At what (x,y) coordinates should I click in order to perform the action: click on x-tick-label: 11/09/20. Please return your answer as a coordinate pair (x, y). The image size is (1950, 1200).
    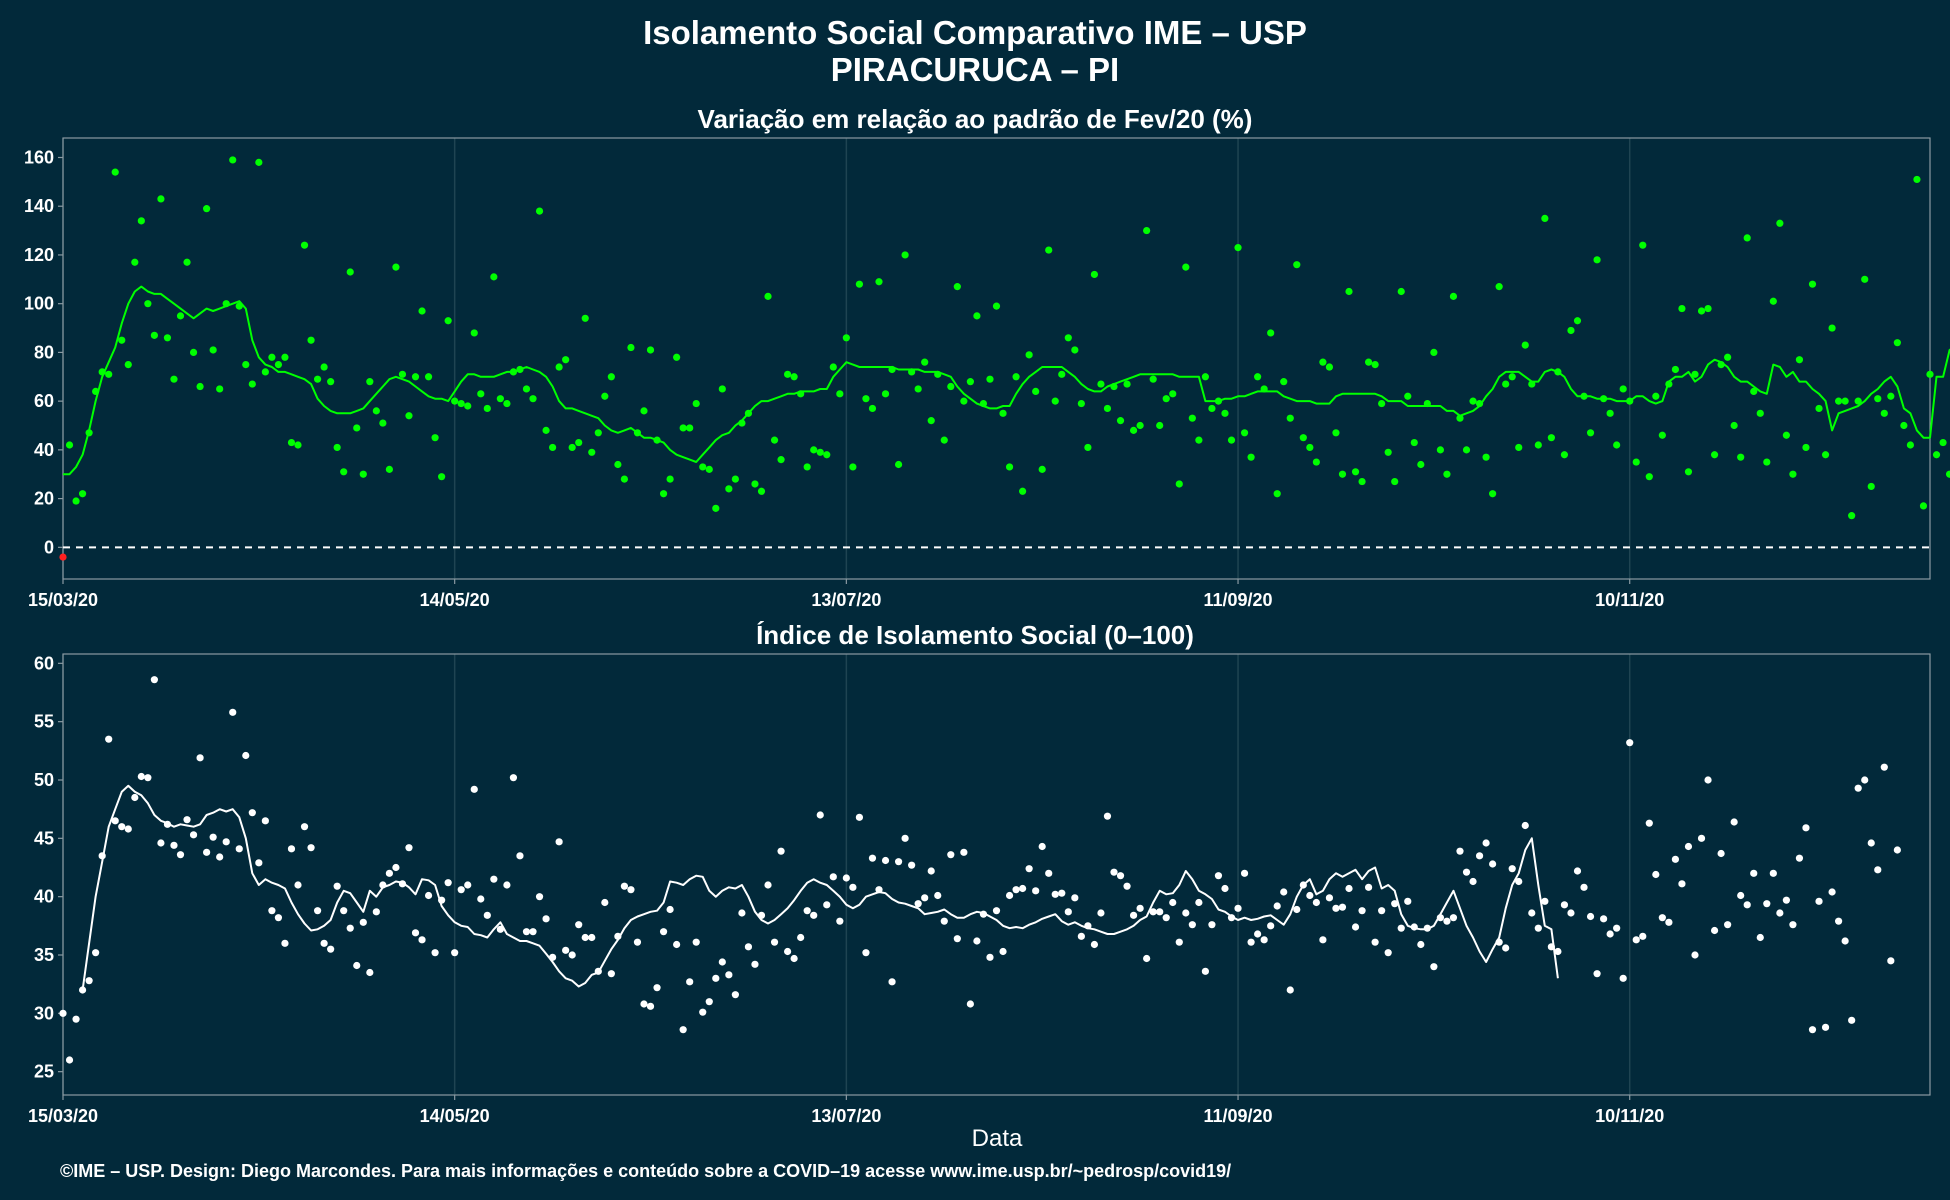
    Looking at the image, I should click on (1237, 1116).